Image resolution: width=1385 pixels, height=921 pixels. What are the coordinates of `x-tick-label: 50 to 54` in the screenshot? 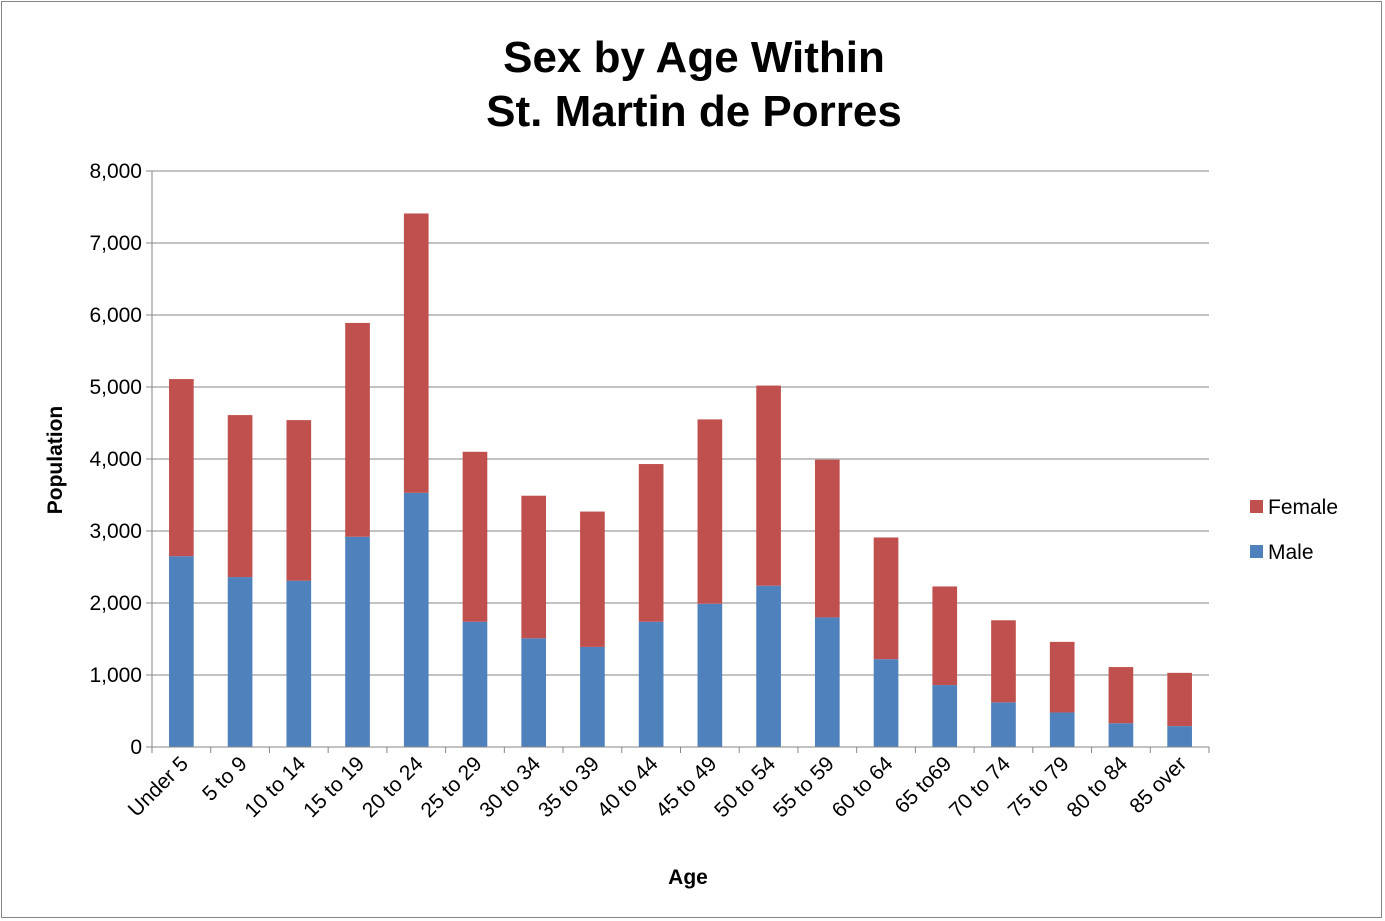 It's located at (745, 787).